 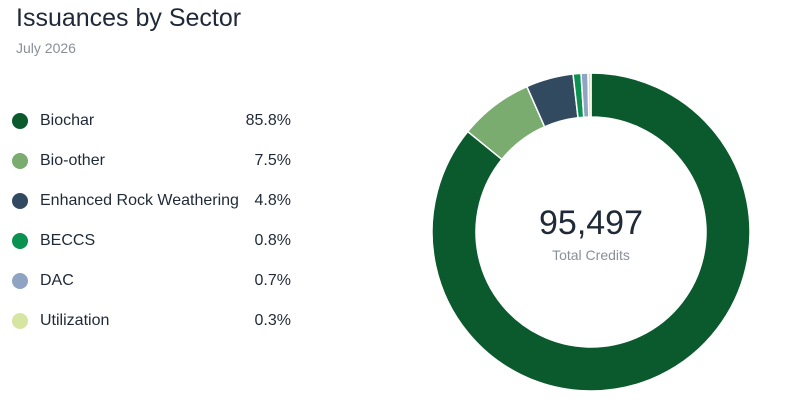 I want to click on chart-title: Issuances by Sector, so click(x=129, y=18).